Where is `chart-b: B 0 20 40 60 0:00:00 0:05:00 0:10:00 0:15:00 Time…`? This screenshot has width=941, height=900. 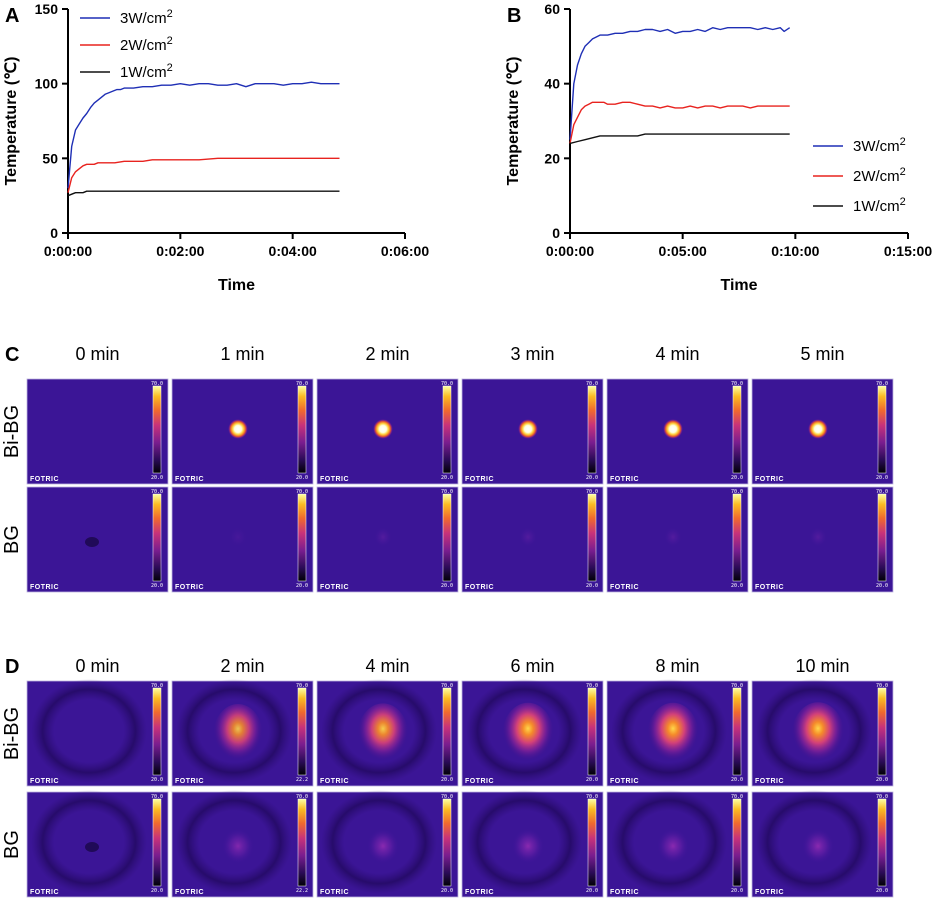 chart-b: B 0 20 40 60 0:00:00 0:05:00 0:10:00 0:15:00 Time… is located at coordinates (718, 147).